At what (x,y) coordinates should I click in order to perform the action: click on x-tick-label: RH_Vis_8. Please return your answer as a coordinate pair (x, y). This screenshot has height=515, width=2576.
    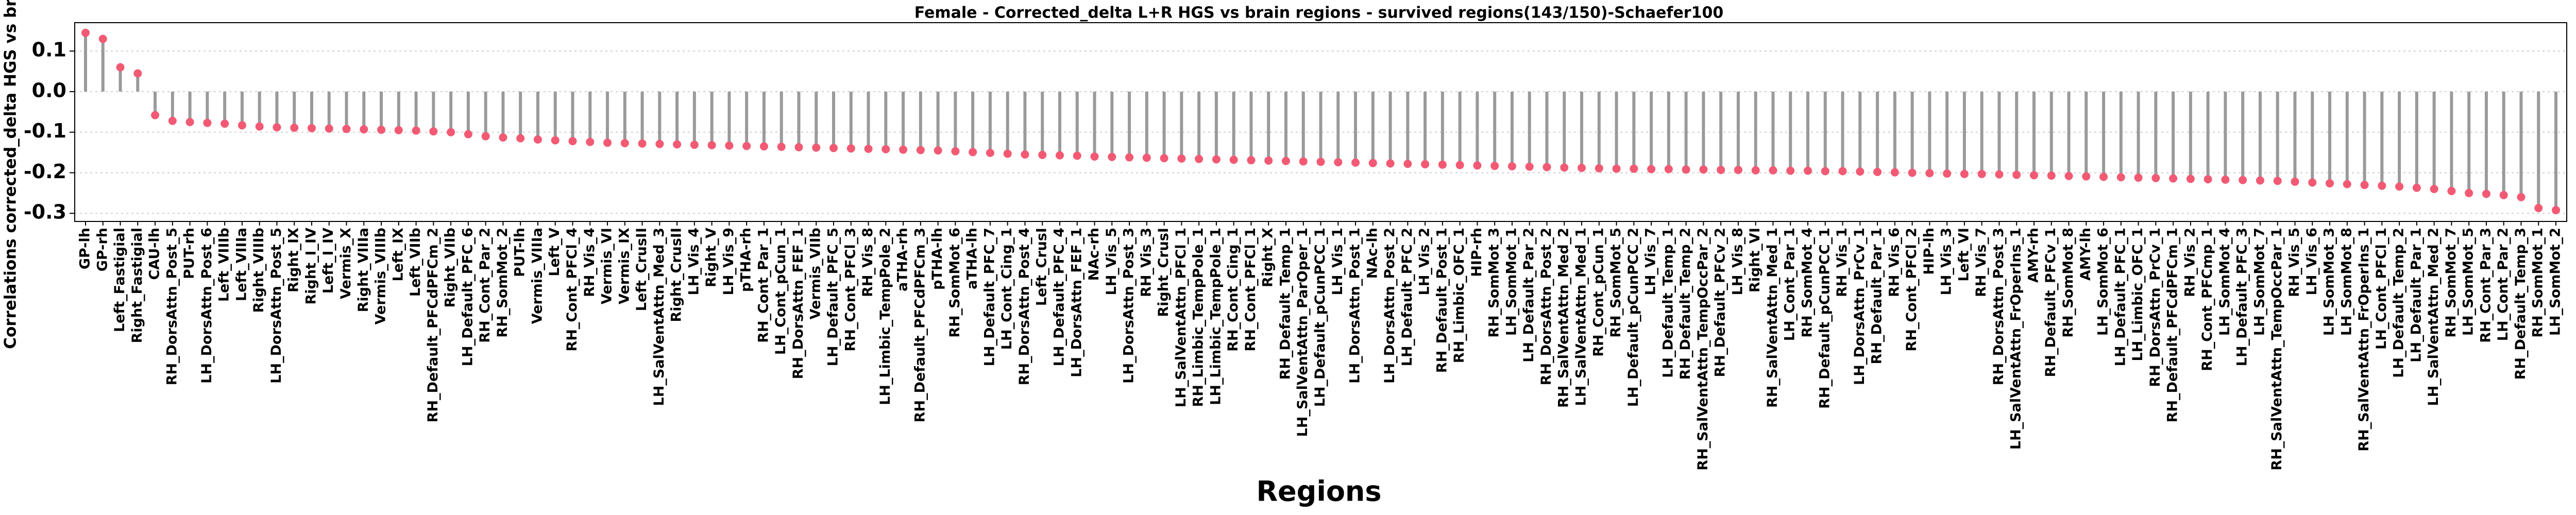
    Looking at the image, I should click on (868, 262).